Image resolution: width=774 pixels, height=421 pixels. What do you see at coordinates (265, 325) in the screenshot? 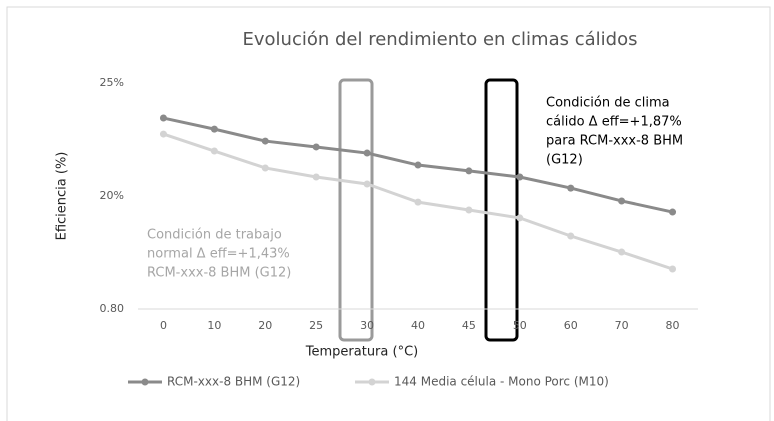
I see `x-tick-label: 20` at bounding box center [265, 325].